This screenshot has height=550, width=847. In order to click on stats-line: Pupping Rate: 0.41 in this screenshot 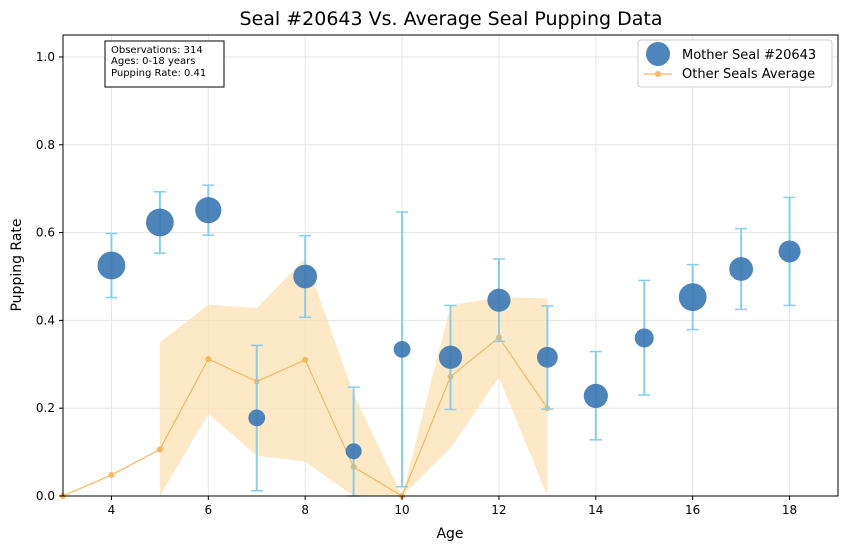, I will do `click(158, 73)`.